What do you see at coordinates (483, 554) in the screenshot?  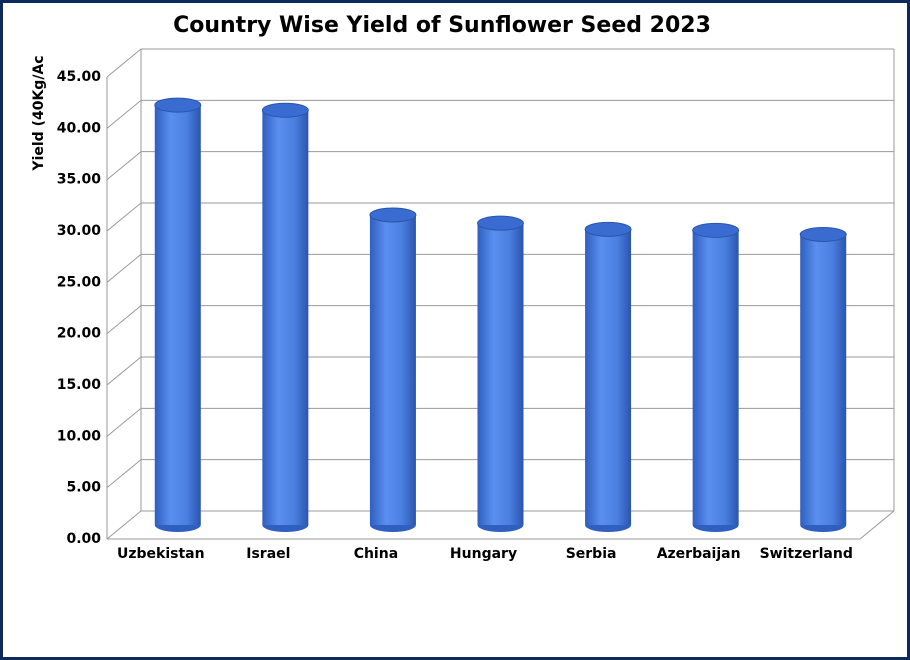 I see `x-tick-label: Hungary` at bounding box center [483, 554].